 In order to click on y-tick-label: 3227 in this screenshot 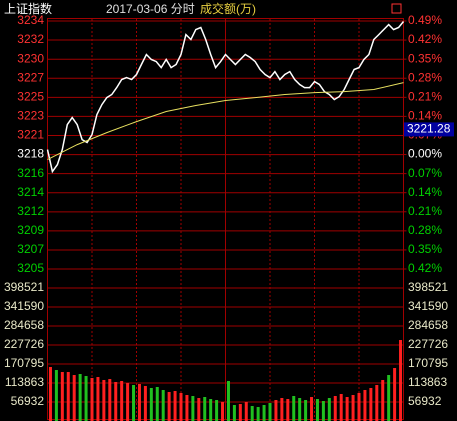, I will do `click(30, 77)`.